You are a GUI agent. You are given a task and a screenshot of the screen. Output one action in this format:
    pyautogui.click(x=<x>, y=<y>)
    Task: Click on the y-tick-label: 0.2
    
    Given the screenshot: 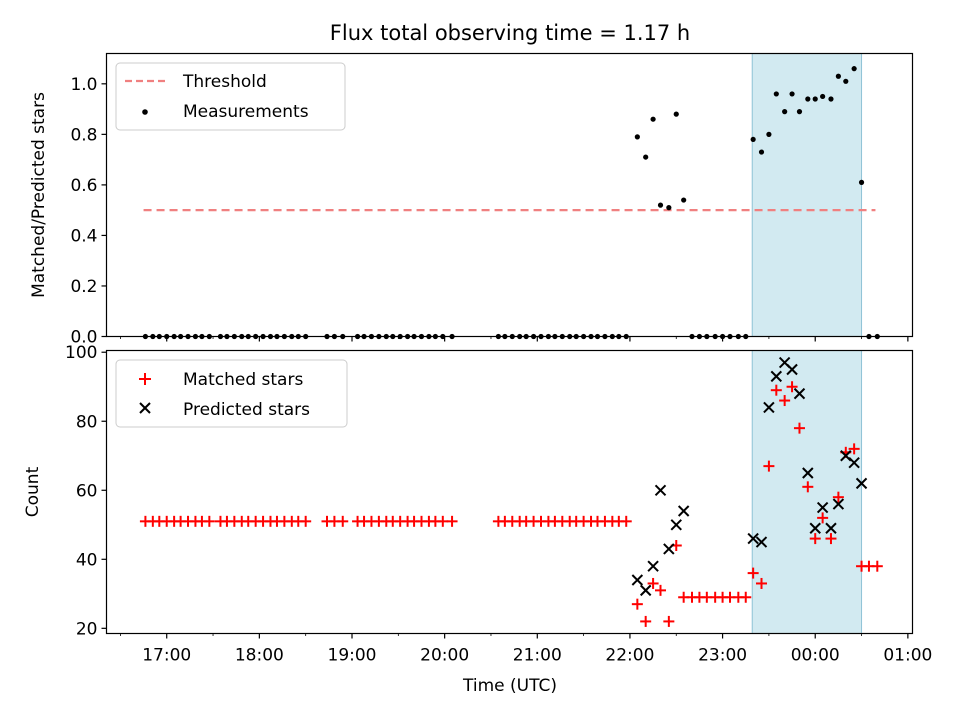 What is the action you would take?
    pyautogui.click(x=83, y=287)
    